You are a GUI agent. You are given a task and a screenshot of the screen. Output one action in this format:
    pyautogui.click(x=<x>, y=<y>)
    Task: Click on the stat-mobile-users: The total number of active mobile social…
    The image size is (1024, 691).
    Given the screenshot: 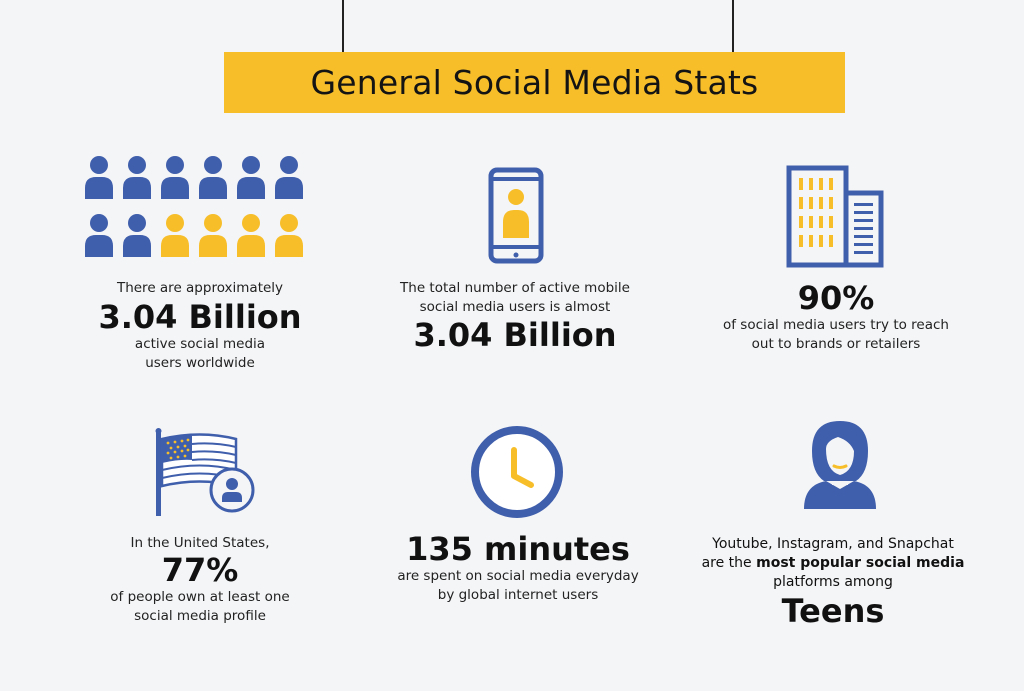 What is the action you would take?
    pyautogui.click(x=515, y=316)
    